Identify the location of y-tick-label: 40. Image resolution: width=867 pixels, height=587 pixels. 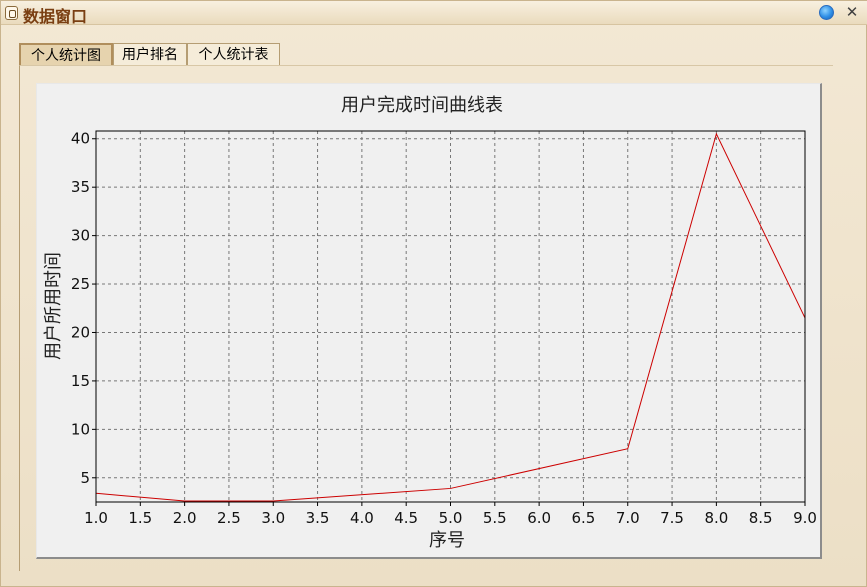
(80, 139).